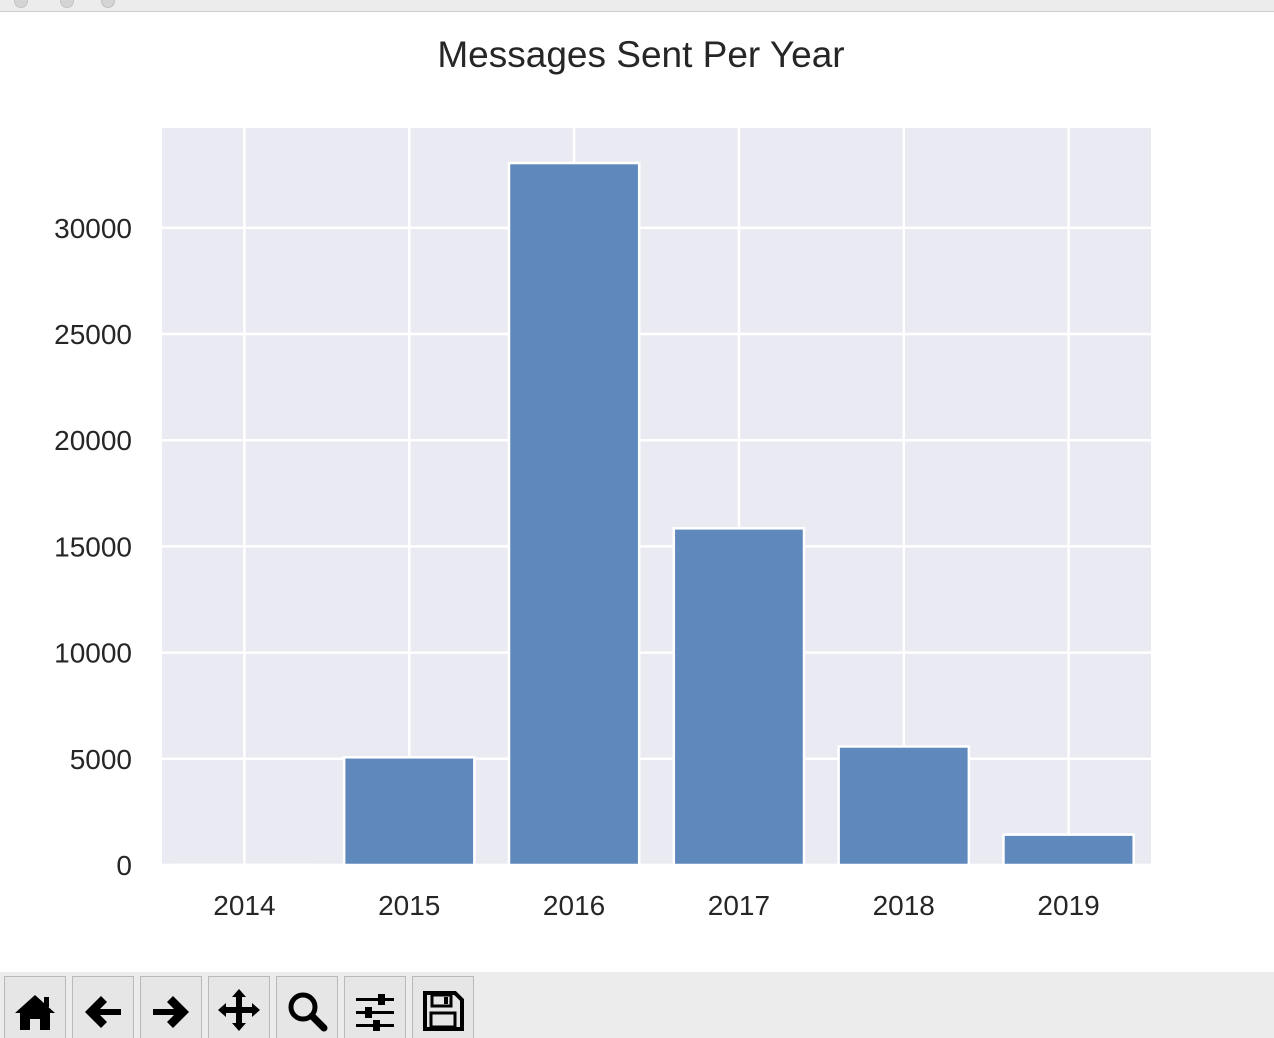  What do you see at coordinates (93, 653) in the screenshot?
I see `y-tick-label: 10000` at bounding box center [93, 653].